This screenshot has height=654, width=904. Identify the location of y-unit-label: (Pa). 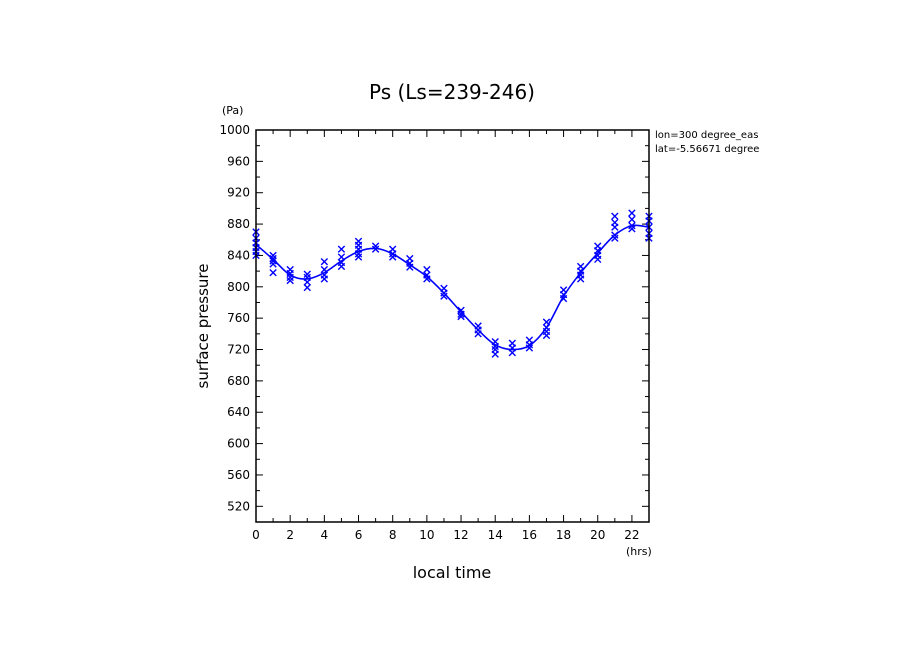
(232, 110).